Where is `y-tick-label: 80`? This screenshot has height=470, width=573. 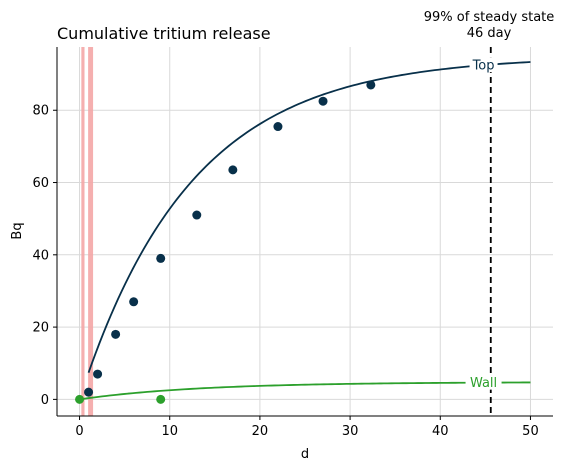
y-tick-label: 80 is located at coordinates (40, 111).